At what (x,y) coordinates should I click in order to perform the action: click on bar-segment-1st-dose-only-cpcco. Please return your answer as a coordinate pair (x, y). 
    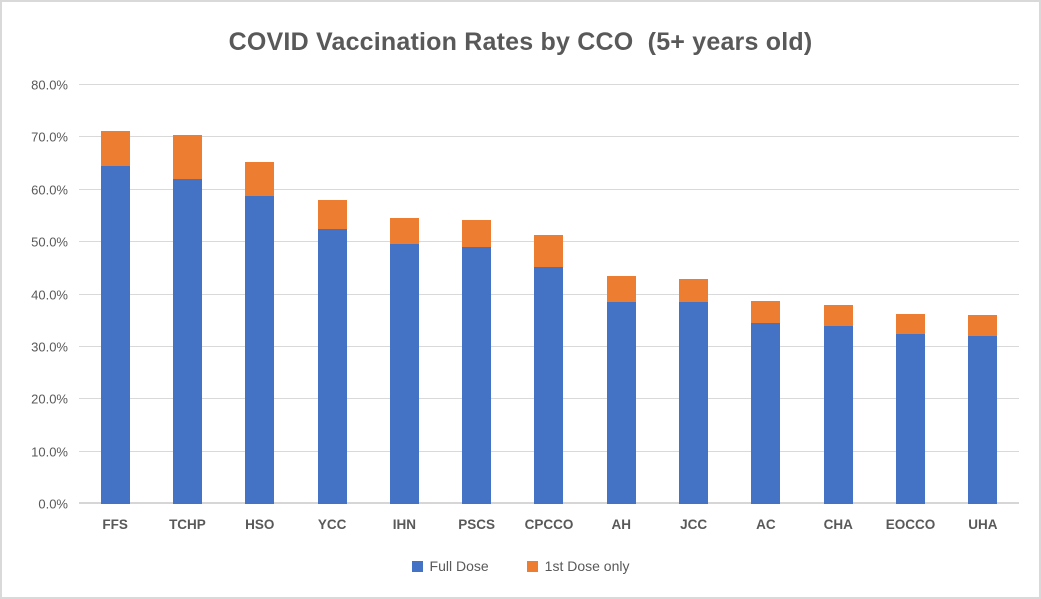
    Looking at the image, I should click on (549, 251).